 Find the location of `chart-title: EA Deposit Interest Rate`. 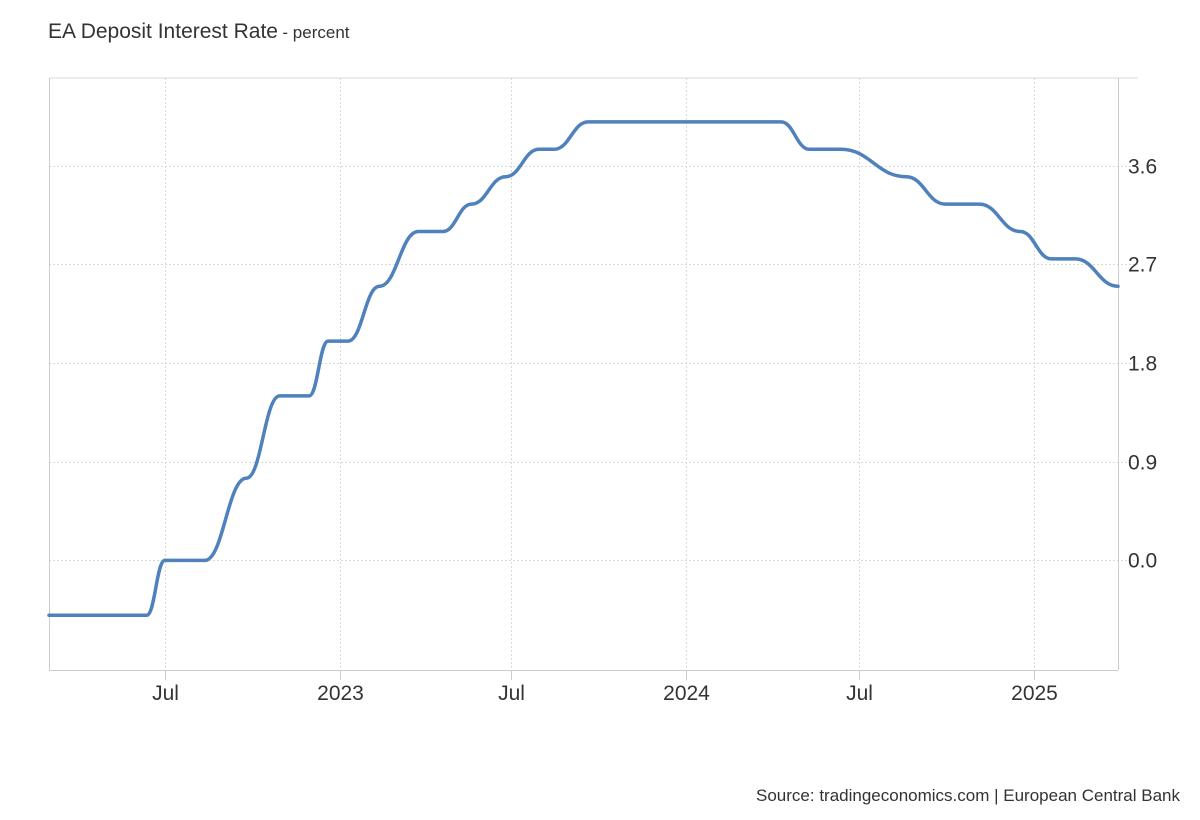

chart-title: EA Deposit Interest Rate is located at coordinates (163, 31).